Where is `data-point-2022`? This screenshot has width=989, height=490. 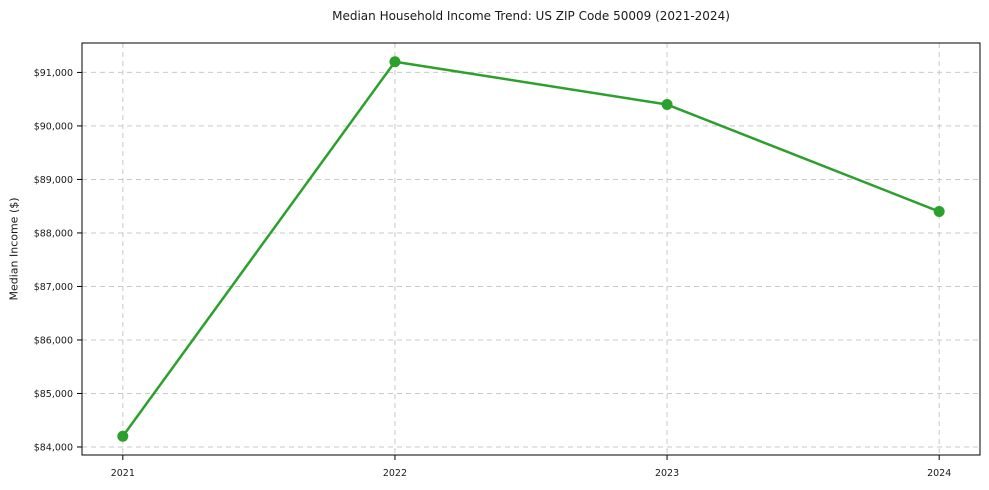 data-point-2022 is located at coordinates (395, 62).